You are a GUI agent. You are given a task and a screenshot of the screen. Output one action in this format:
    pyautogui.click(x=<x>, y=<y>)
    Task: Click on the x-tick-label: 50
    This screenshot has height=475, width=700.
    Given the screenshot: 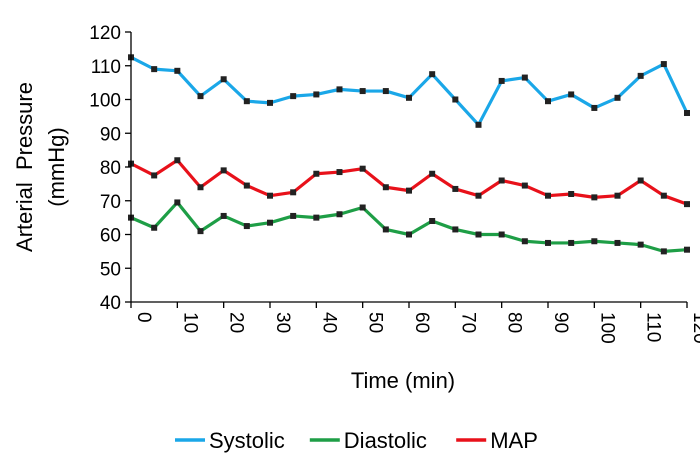 What is the action you would take?
    pyautogui.click(x=375, y=322)
    